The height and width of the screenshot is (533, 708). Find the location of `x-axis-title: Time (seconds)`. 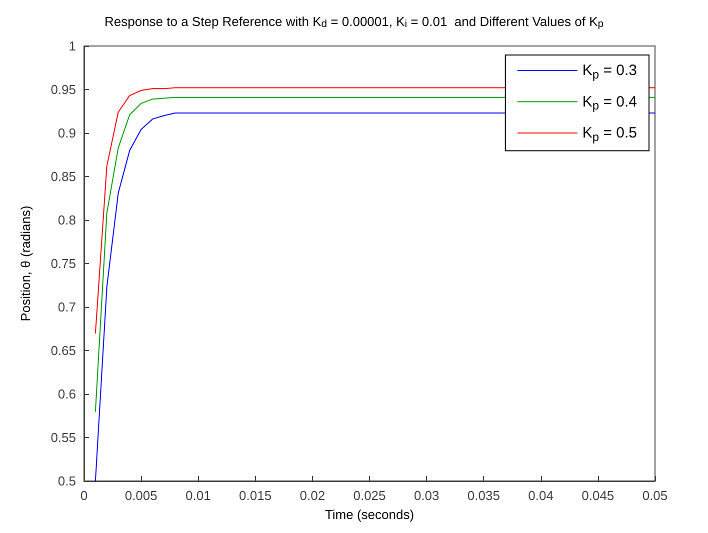

x-axis-title: Time (seconds) is located at coordinates (369, 514).